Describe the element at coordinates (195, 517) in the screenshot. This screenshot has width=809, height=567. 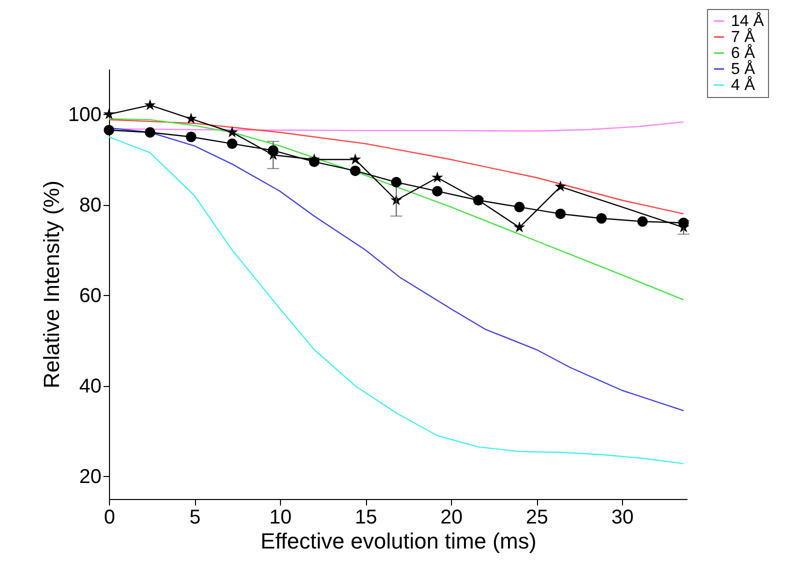
I see `x-tick-label: 5` at that location.